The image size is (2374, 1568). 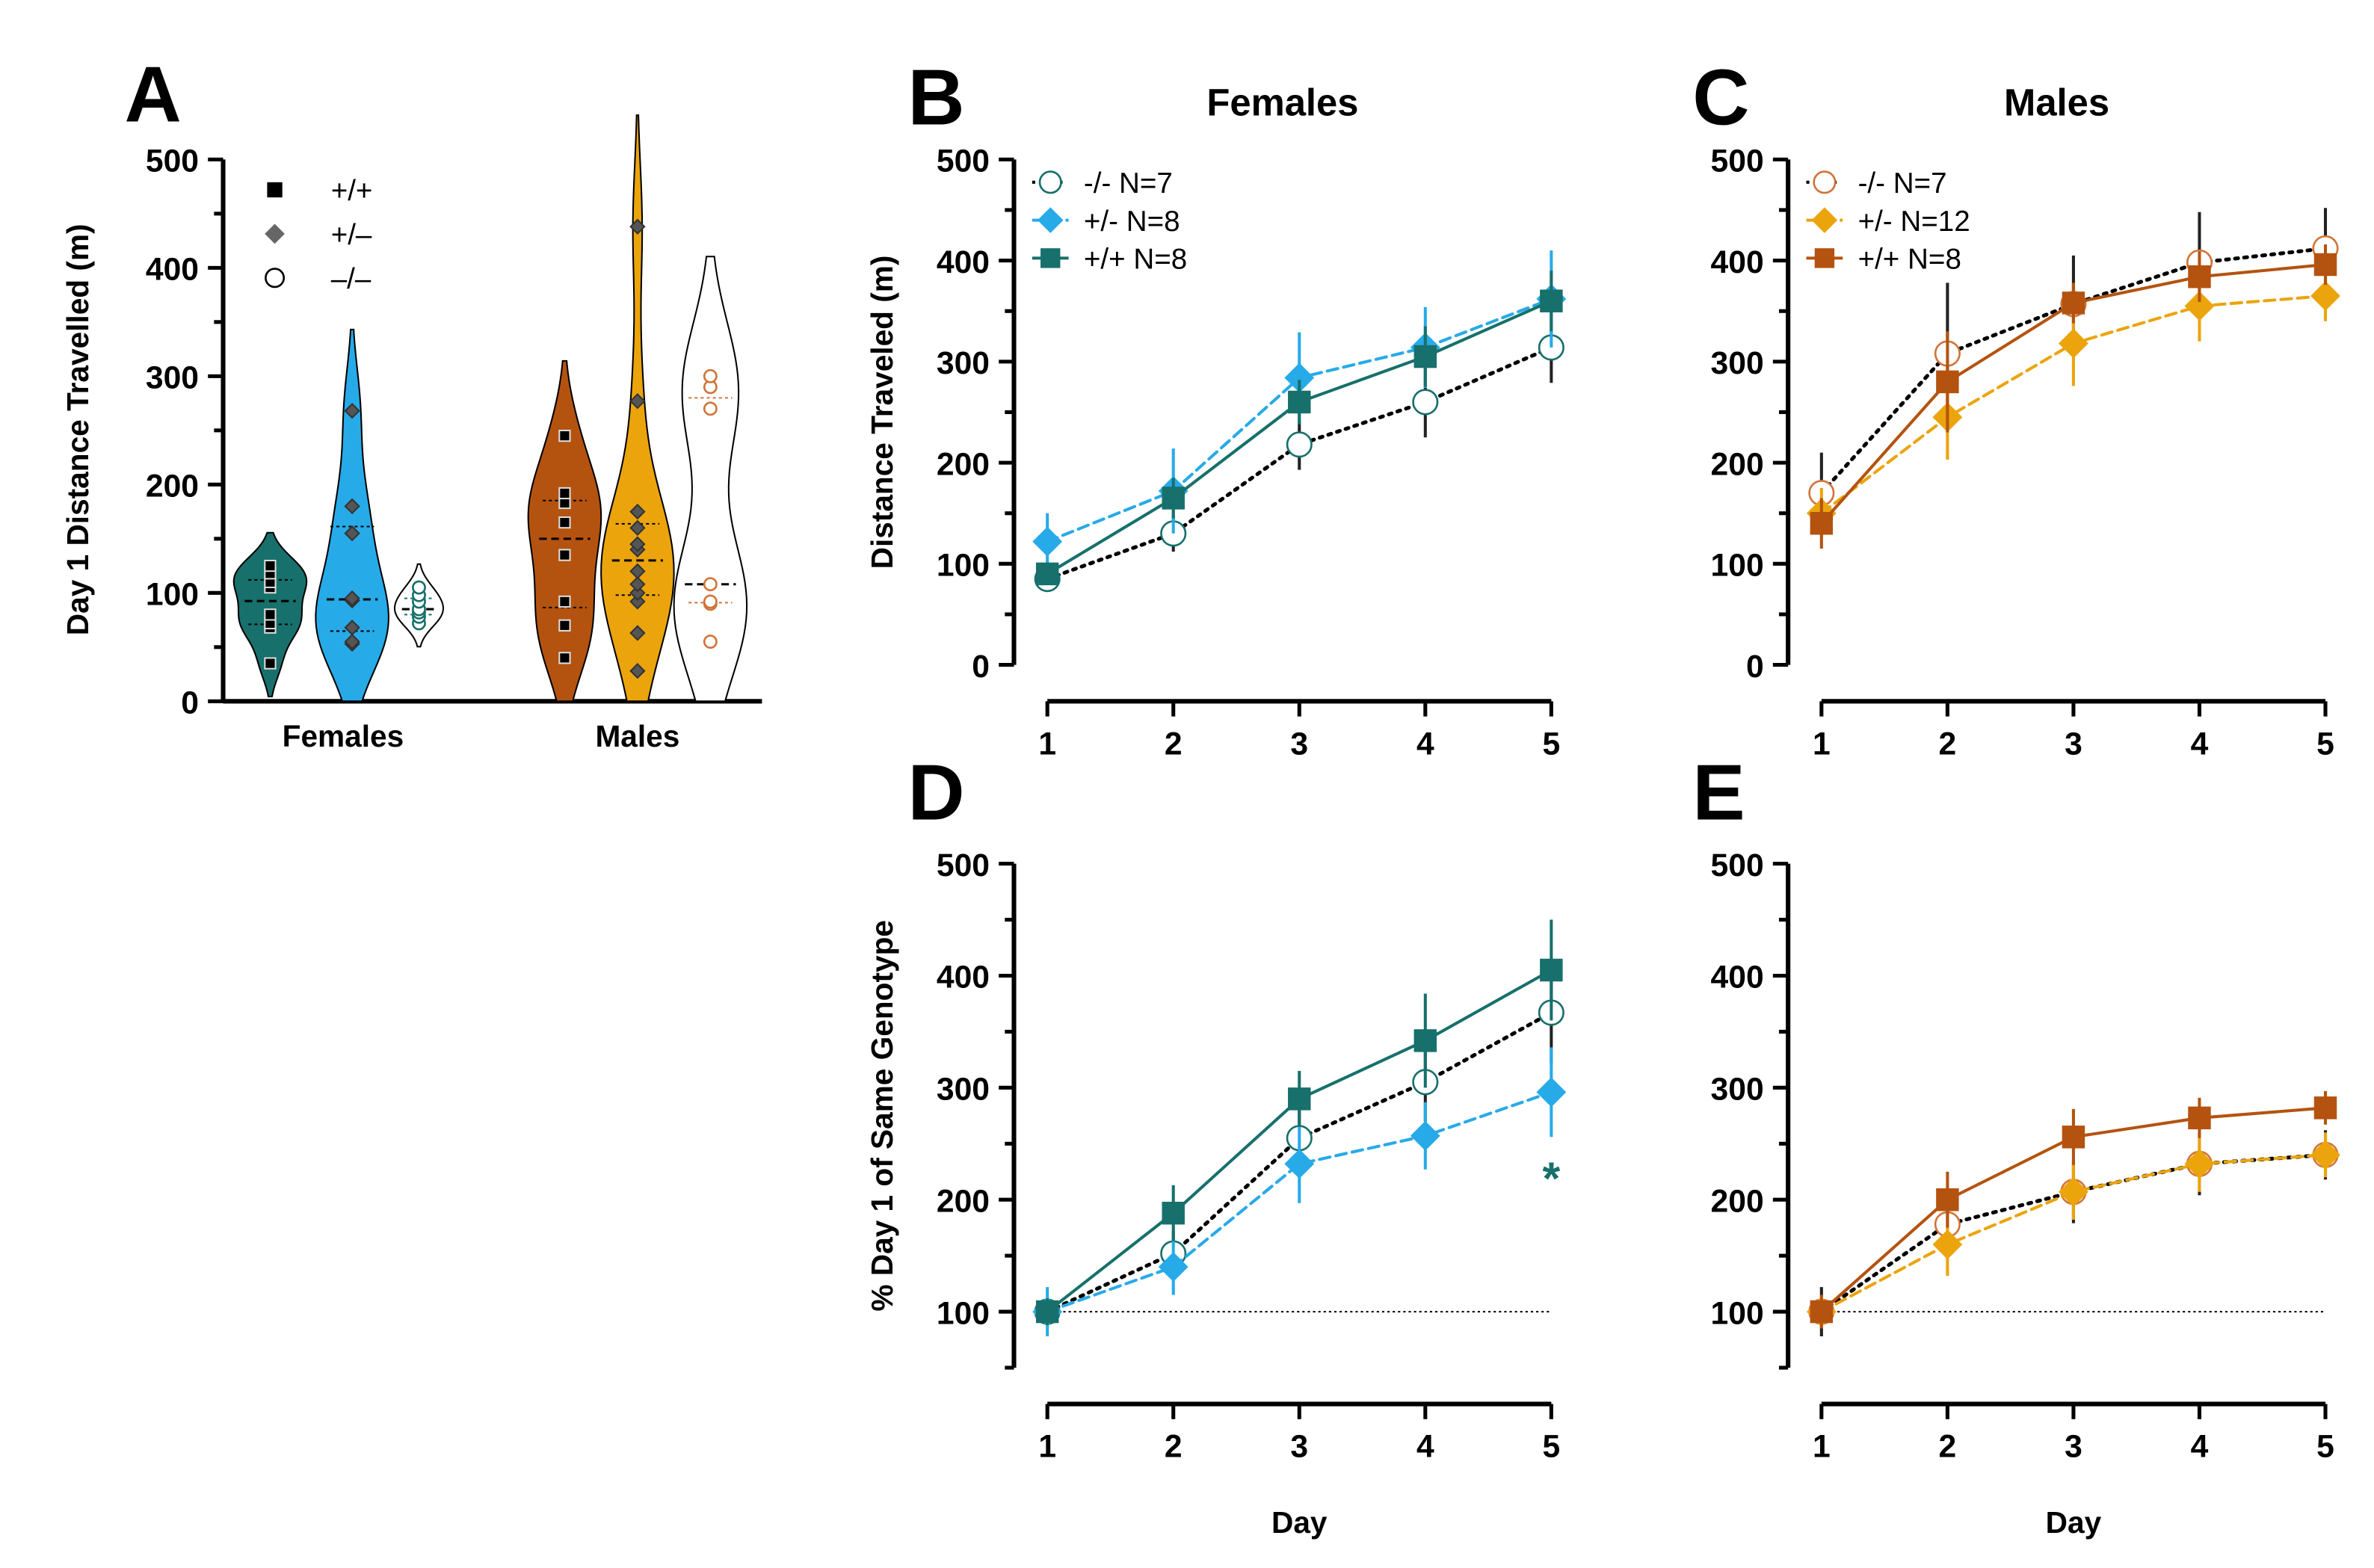 I want to click on y-tick-label: 100, so click(x=1737, y=1313).